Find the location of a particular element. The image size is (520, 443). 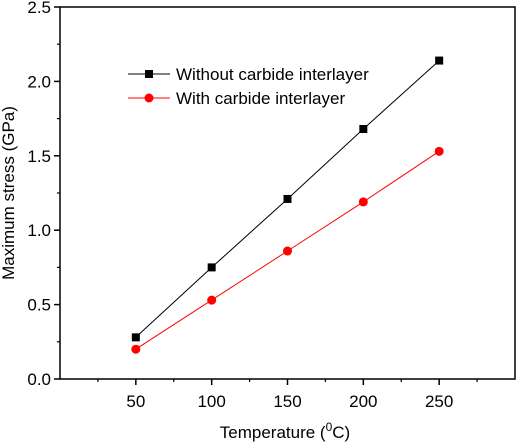

y-axis: 0.0 0.5 1.0 1.5 2.0 2.5 is located at coordinates (43, 194).